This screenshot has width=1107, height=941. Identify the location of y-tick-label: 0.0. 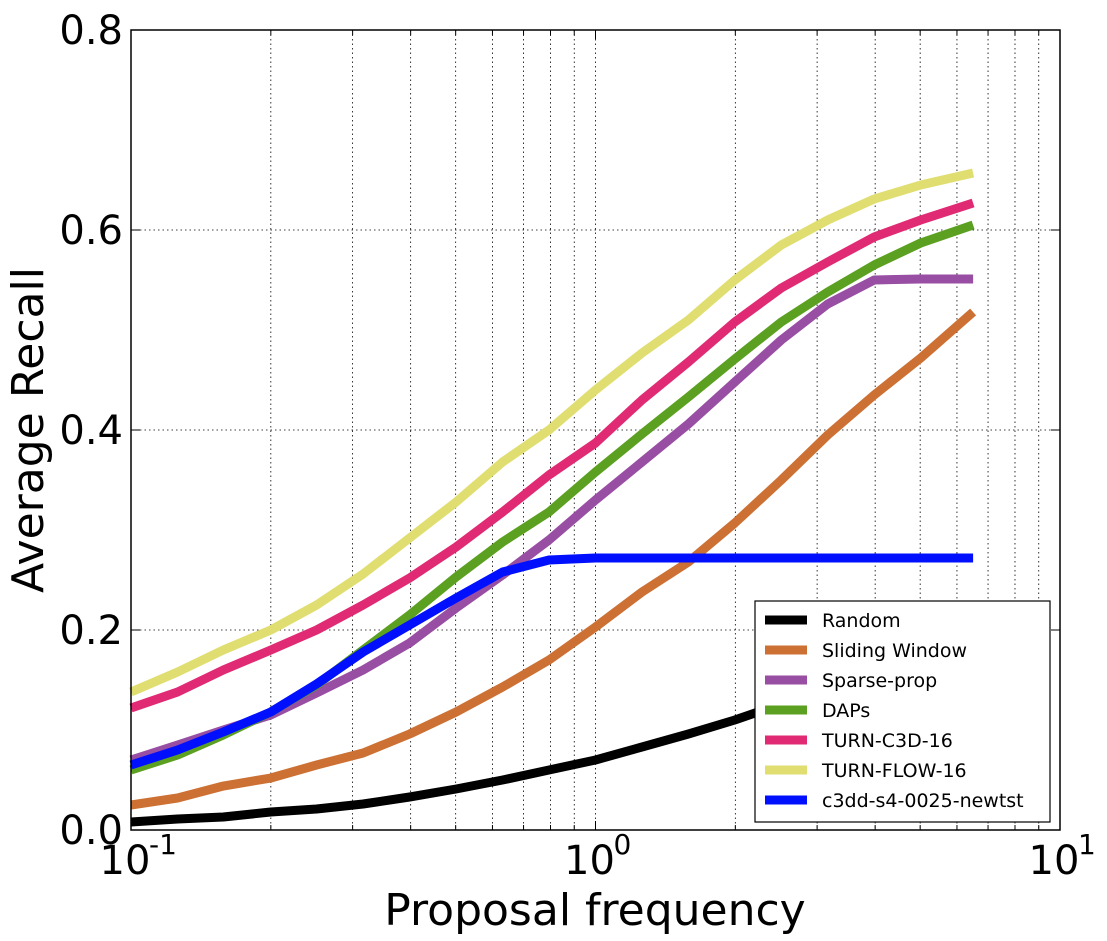
(91, 831).